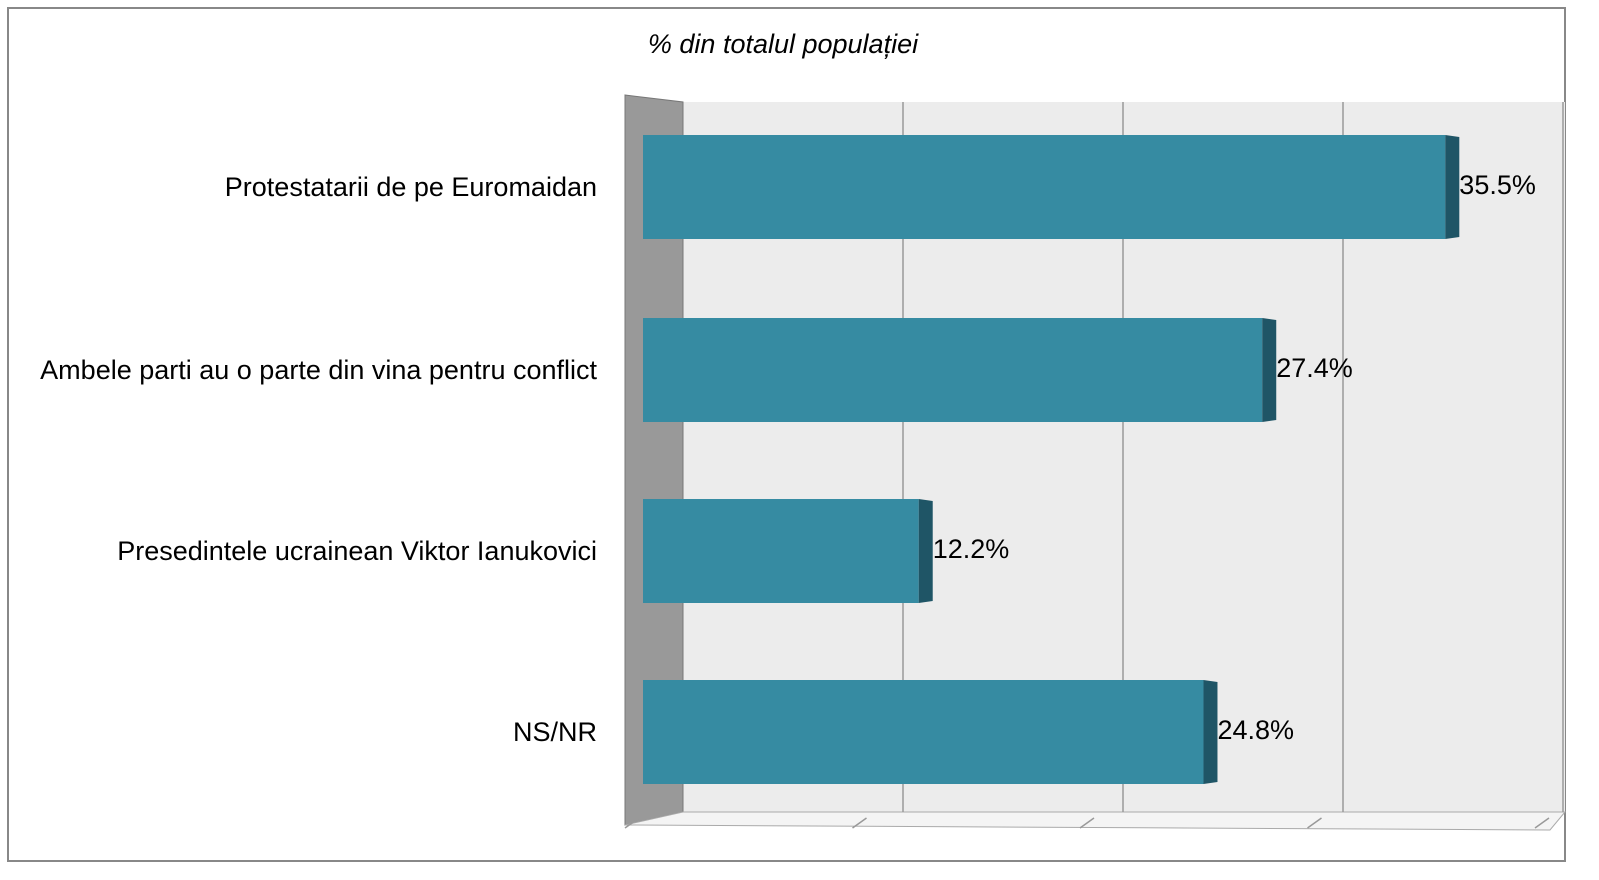 The image size is (1599, 880). Describe the element at coordinates (1497, 185) in the screenshot. I see `value-label: 35.5%` at that location.